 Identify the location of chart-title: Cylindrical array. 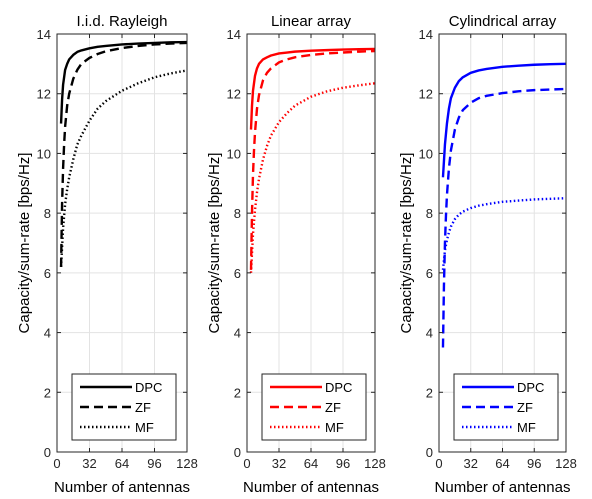
(503, 21).